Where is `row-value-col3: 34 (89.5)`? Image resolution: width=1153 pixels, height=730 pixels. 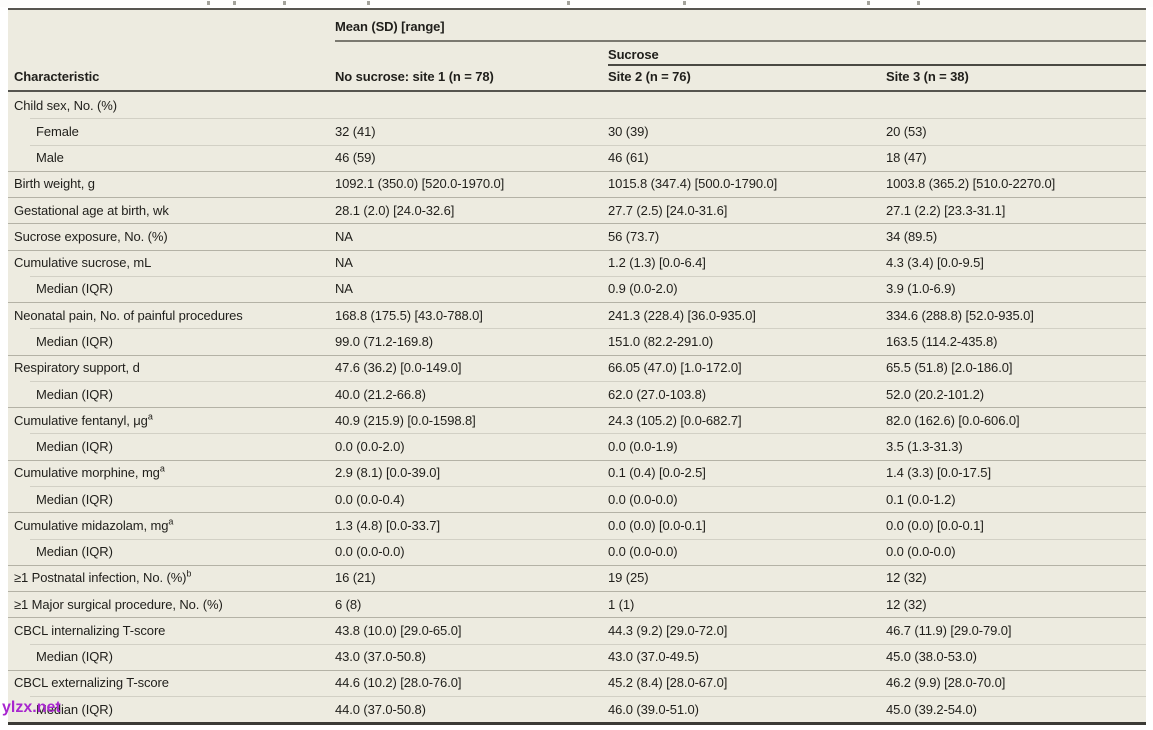 row-value-col3: 34 (89.5) is located at coordinates (912, 236).